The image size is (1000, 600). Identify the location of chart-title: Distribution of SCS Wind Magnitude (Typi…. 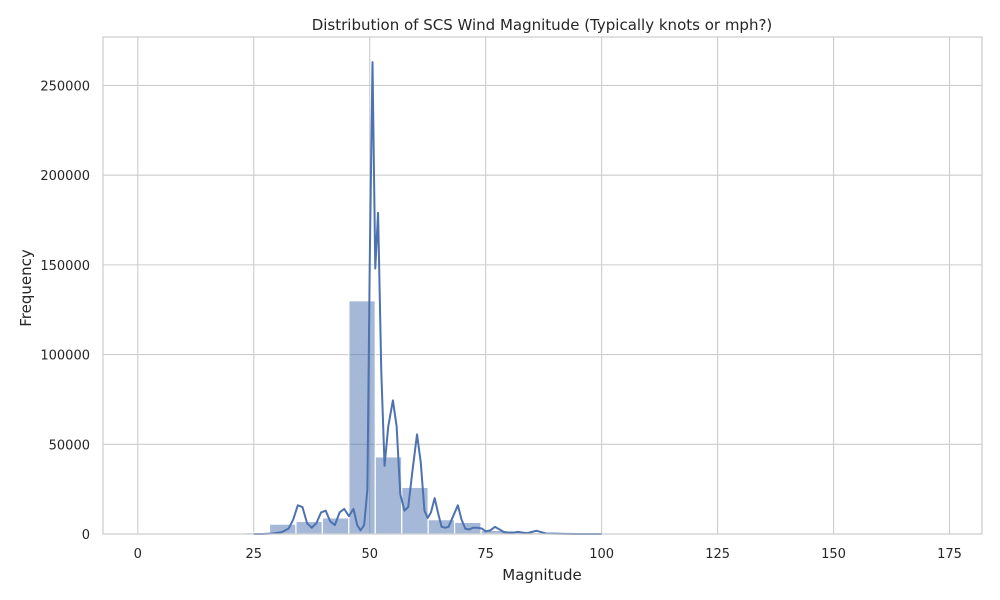
(542, 25).